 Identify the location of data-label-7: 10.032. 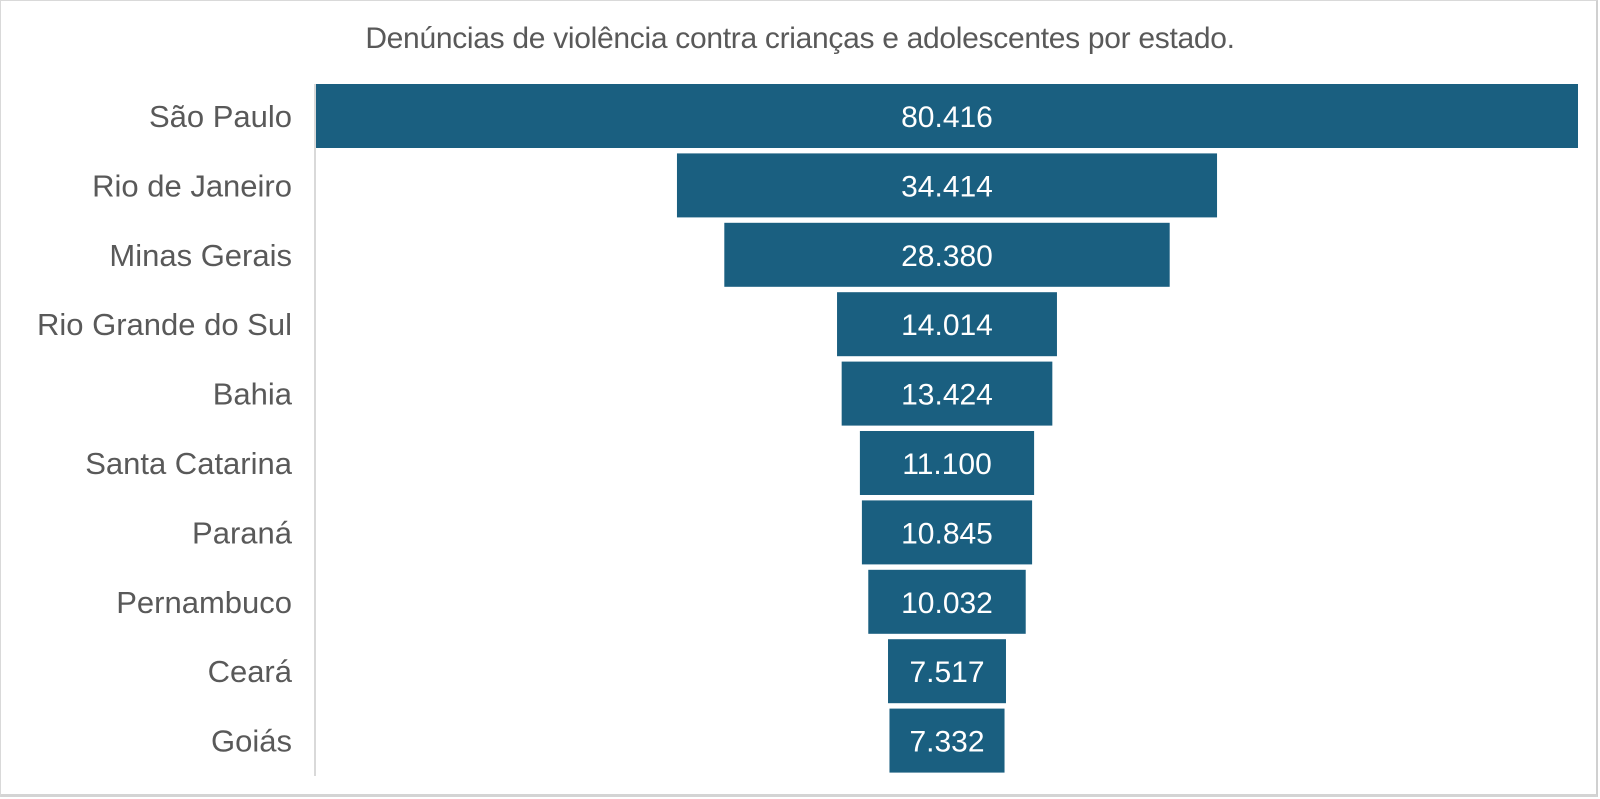
(947, 603).